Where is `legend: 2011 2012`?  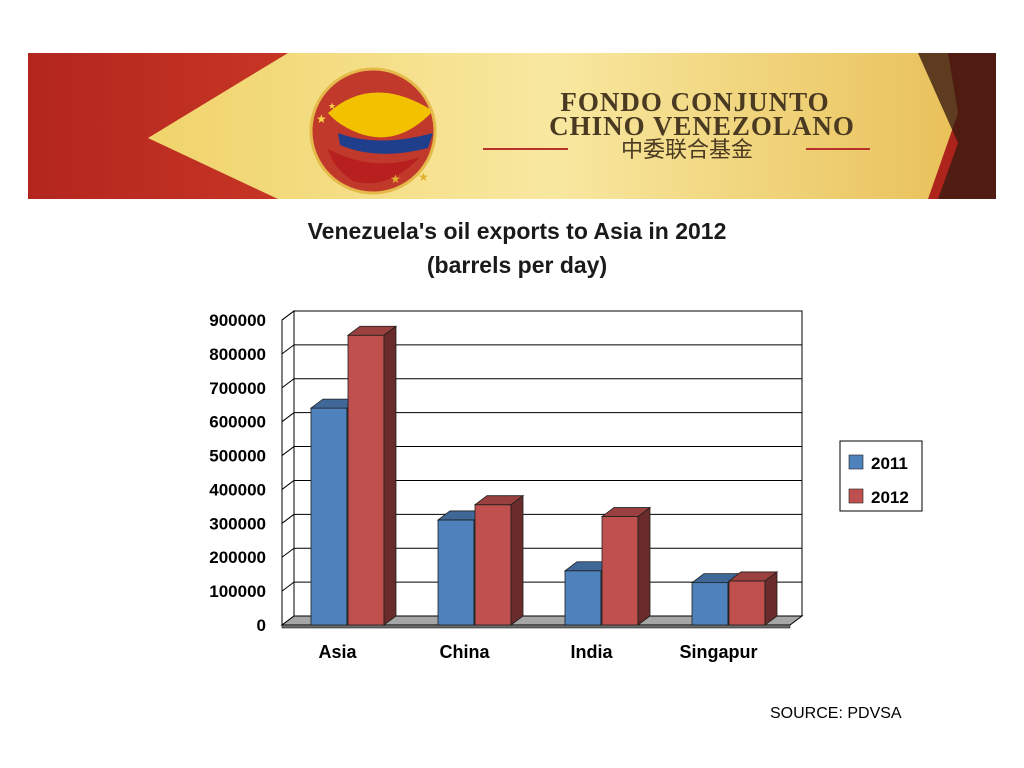 legend: 2011 2012 is located at coordinates (881, 476).